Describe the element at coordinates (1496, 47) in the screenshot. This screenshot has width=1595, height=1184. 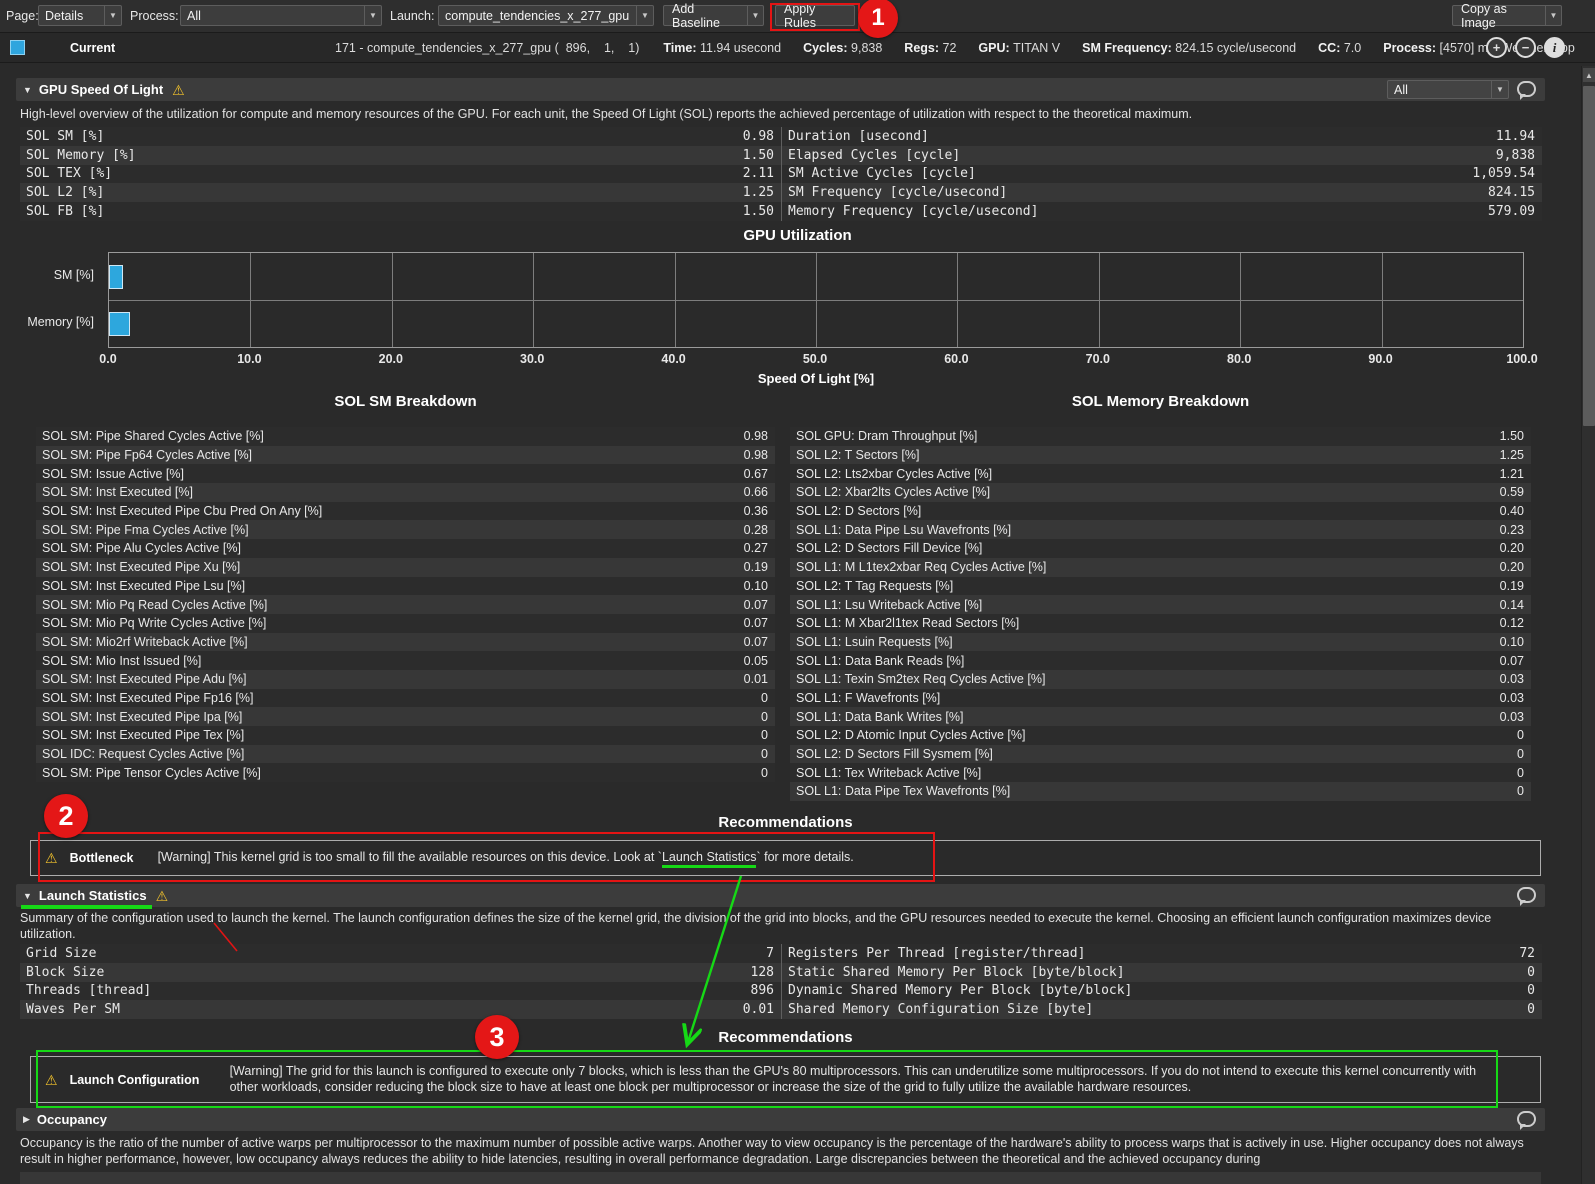
I see `zoom-in-icon: +` at that location.